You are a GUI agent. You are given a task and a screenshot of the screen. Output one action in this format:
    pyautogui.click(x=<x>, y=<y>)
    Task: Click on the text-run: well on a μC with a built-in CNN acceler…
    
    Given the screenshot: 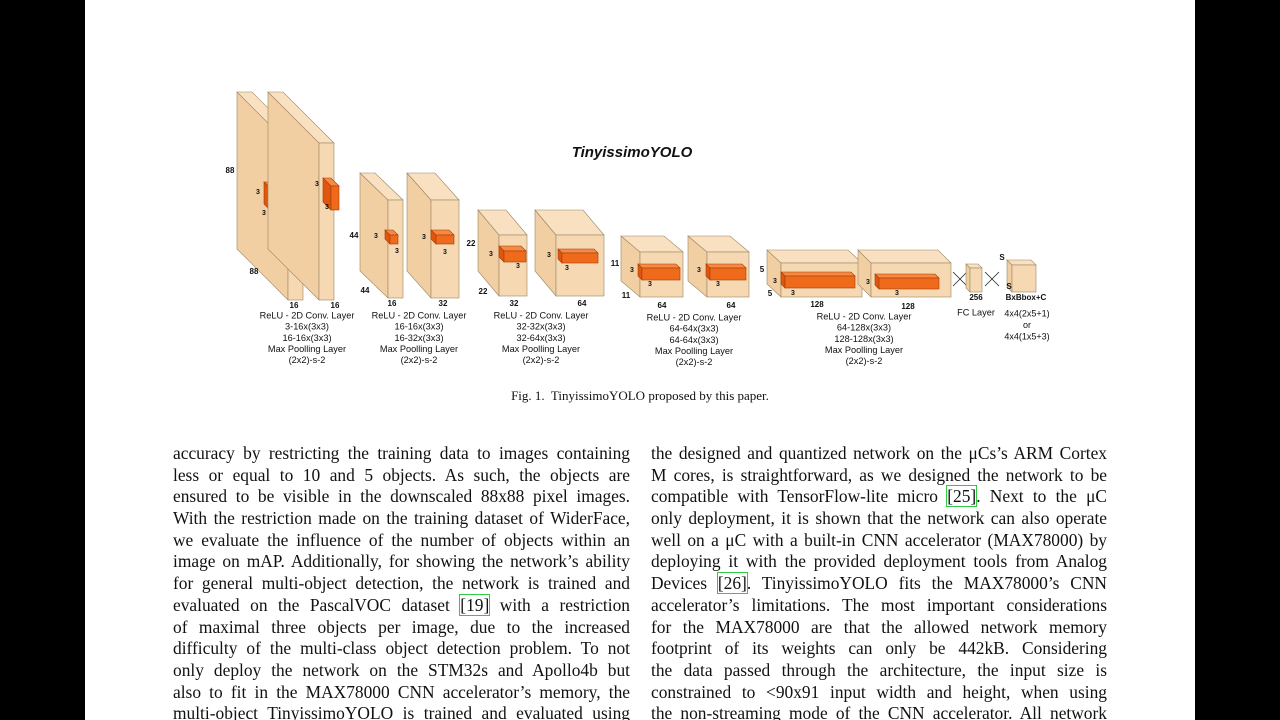 What is the action you would take?
    pyautogui.click(x=879, y=539)
    